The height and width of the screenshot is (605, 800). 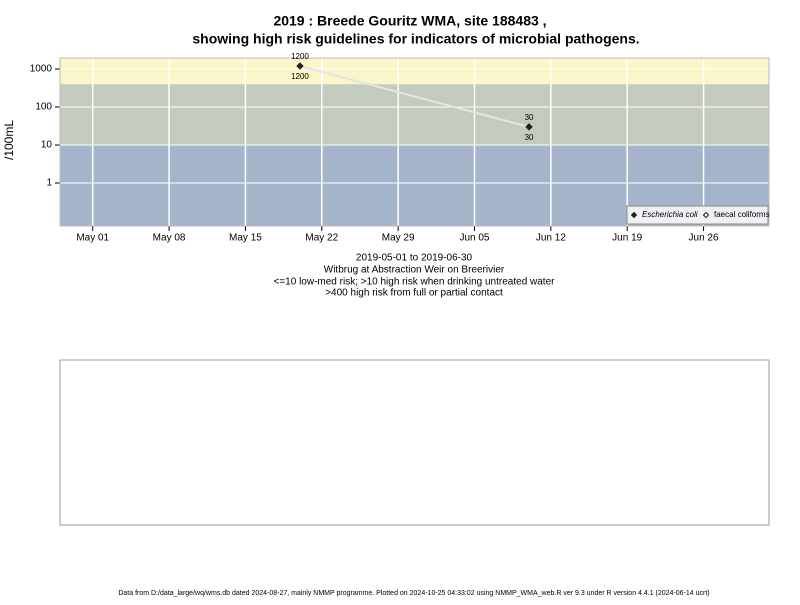 I want to click on y-tick-label: 1000, so click(x=41, y=69).